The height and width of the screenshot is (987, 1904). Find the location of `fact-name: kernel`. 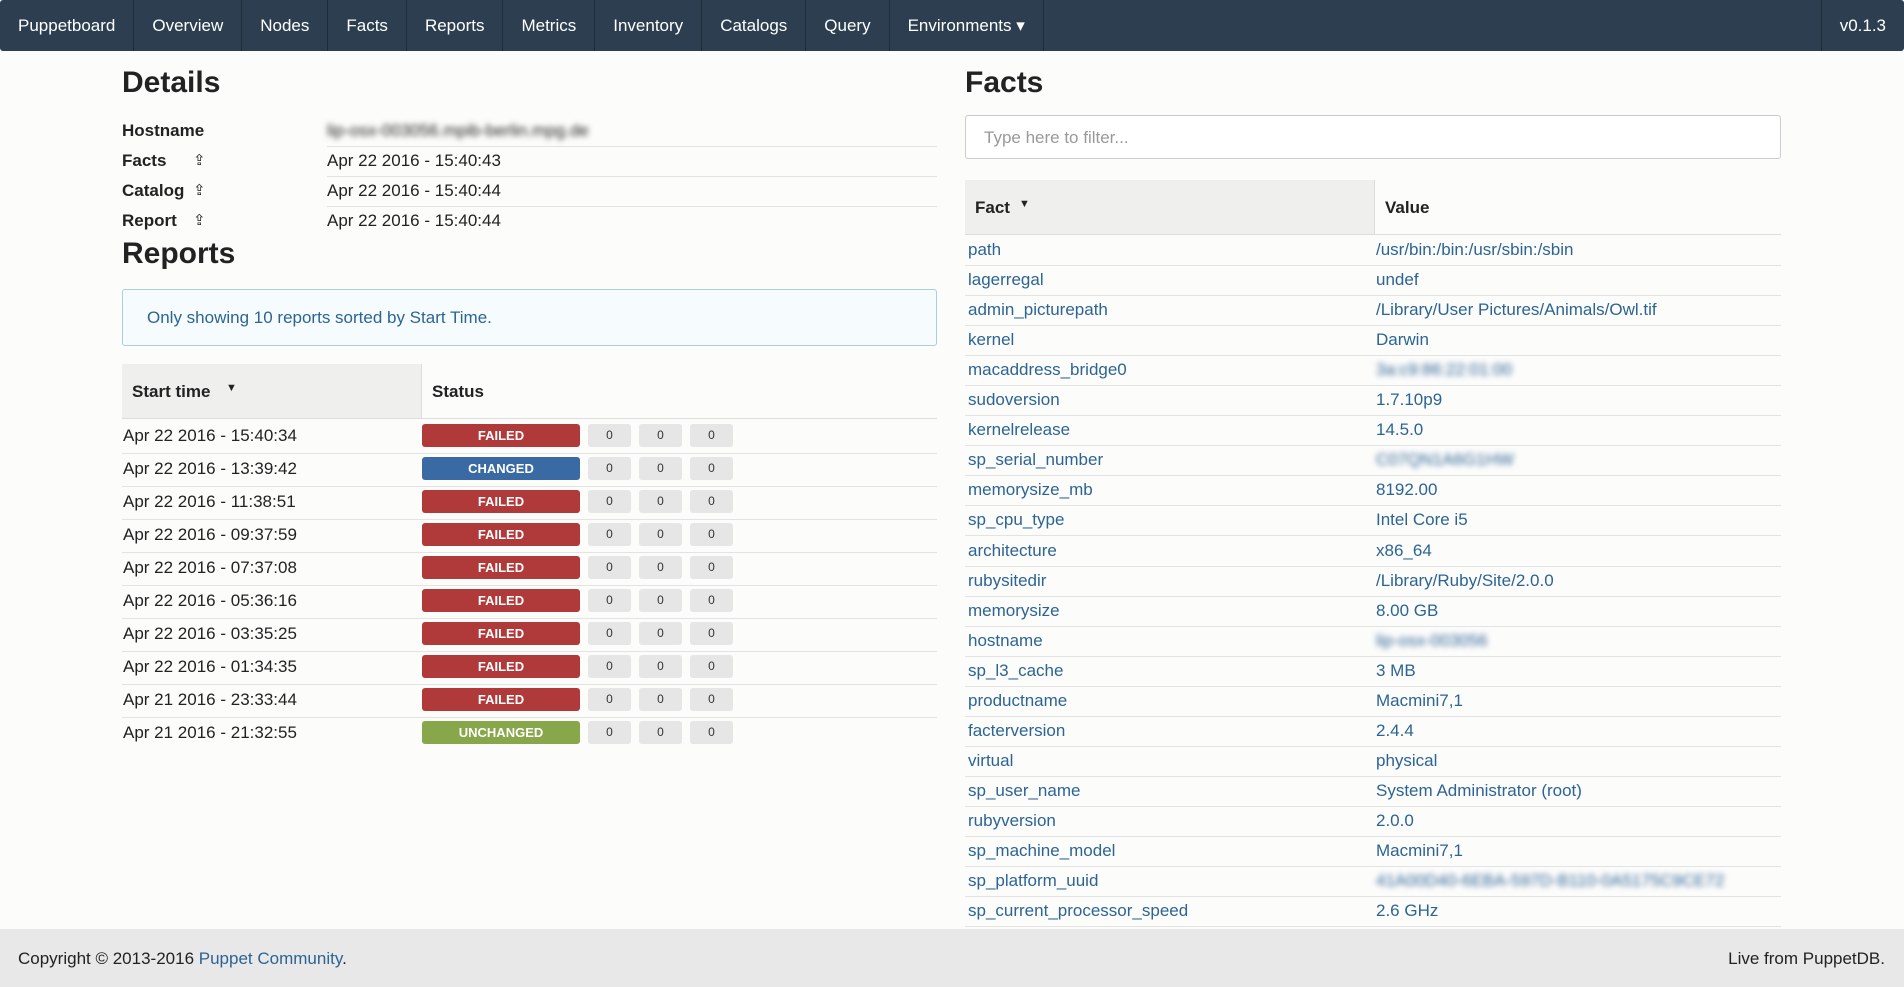

fact-name: kernel is located at coordinates (991, 340).